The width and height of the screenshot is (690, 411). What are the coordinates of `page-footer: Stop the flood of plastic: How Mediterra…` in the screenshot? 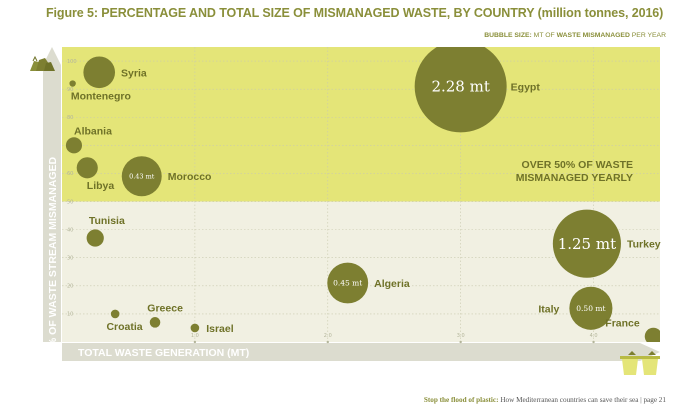 It's located at (545, 400).